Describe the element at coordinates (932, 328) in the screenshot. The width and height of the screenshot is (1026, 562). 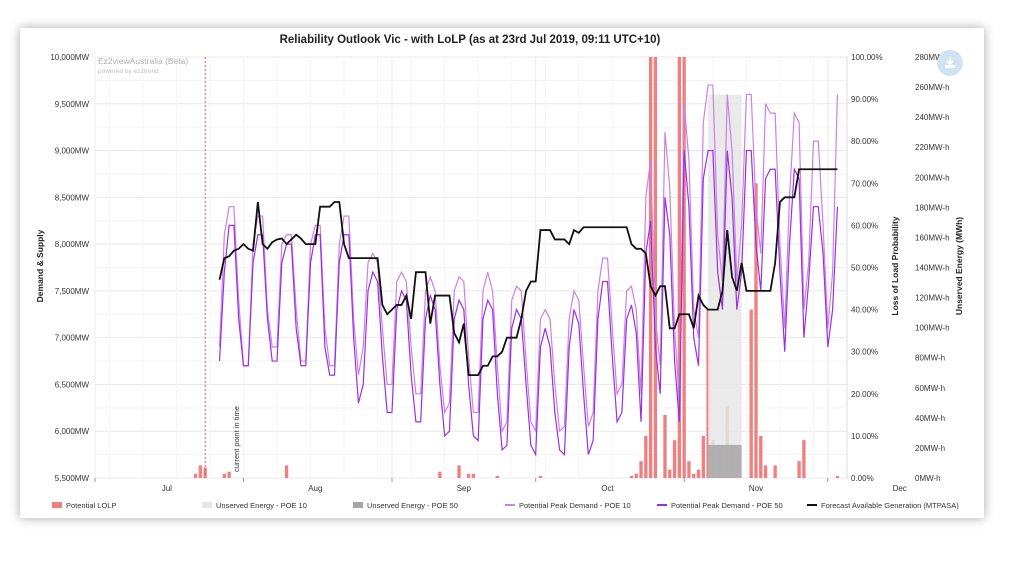
I see `y-right2-tick: 100MW-h` at that location.